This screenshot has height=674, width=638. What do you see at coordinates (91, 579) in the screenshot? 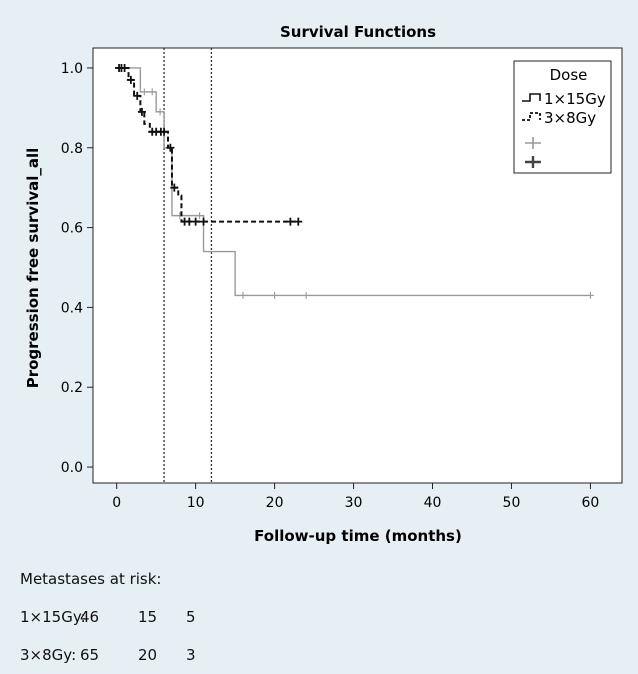
I see `risk-table-heading: Metastases at risk:` at bounding box center [91, 579].